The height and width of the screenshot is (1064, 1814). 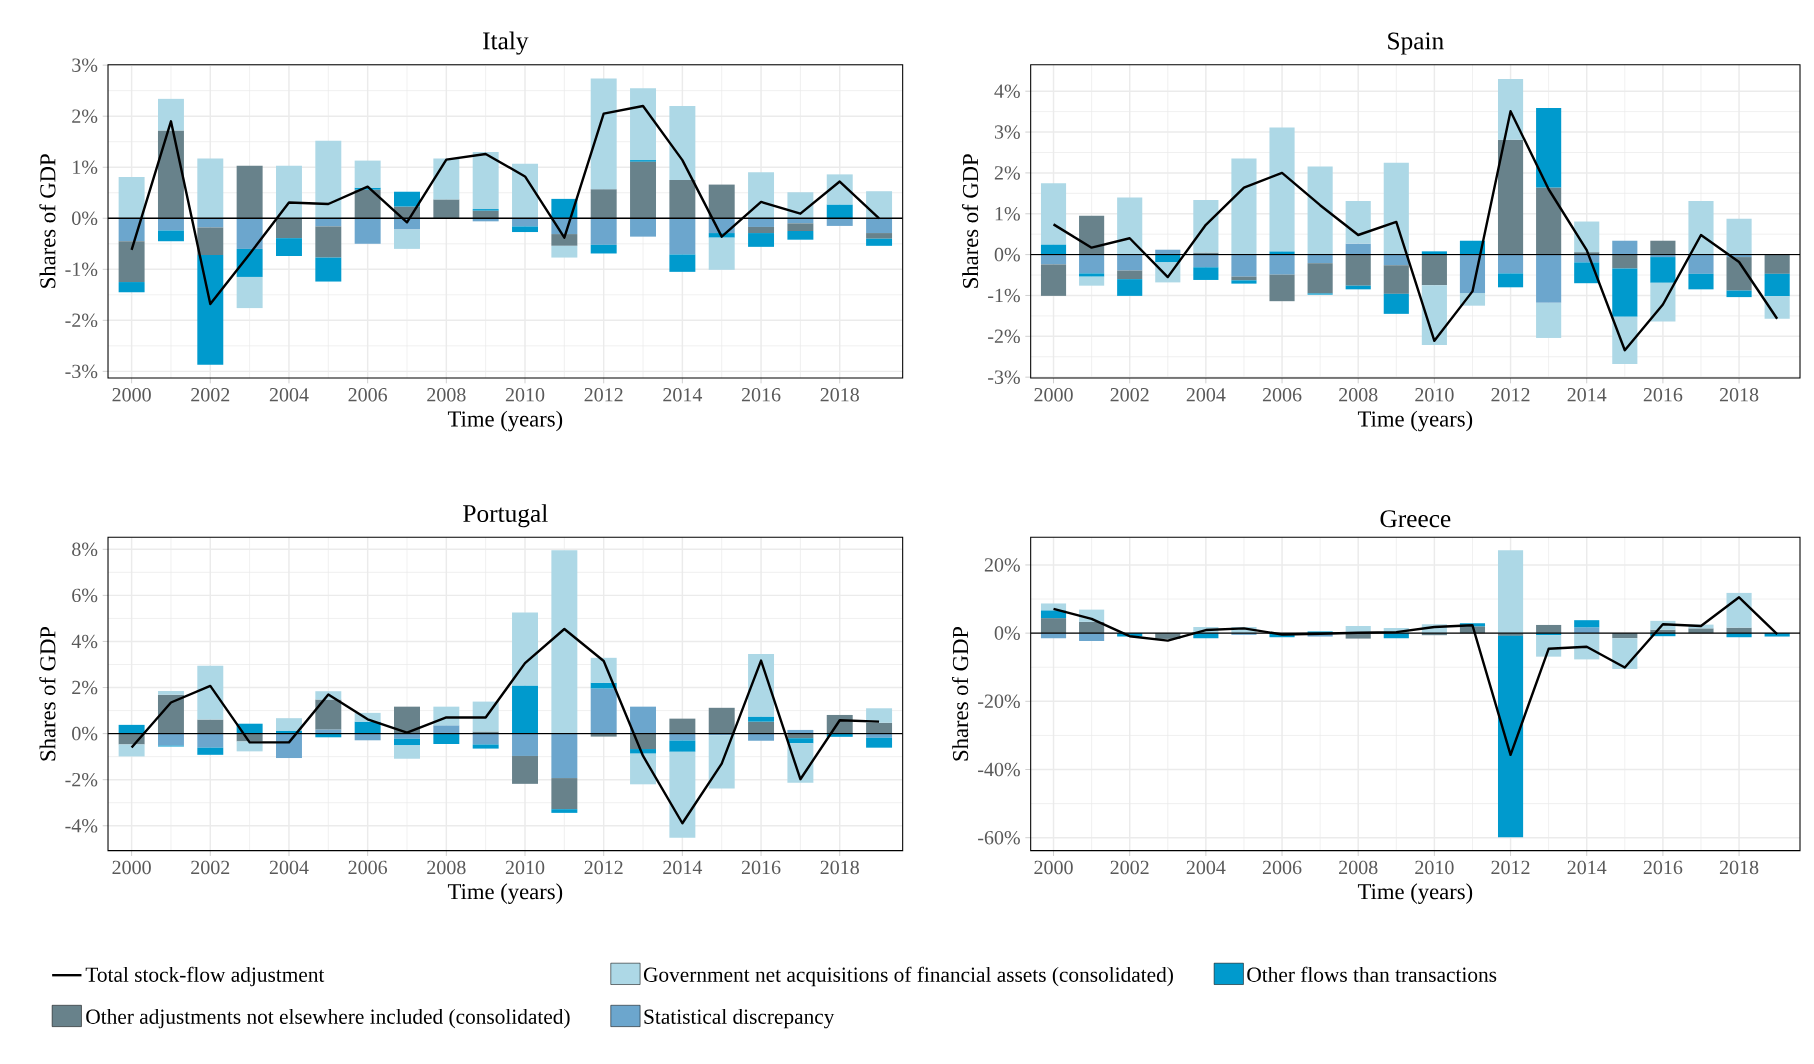 What do you see at coordinates (1002, 565) in the screenshot?
I see `y-tick-label: 20%` at bounding box center [1002, 565].